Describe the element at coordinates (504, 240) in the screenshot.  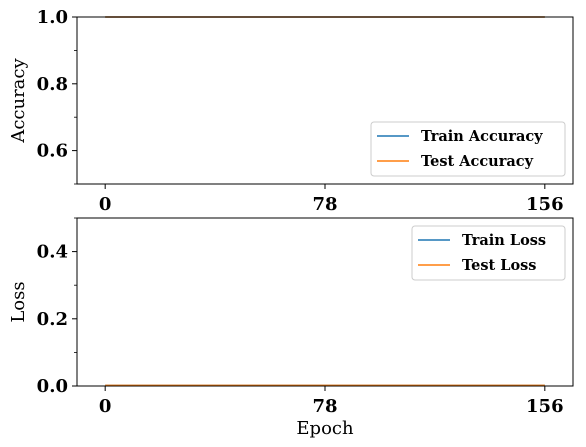
I see `legend-entry-label: Train Loss` at that location.